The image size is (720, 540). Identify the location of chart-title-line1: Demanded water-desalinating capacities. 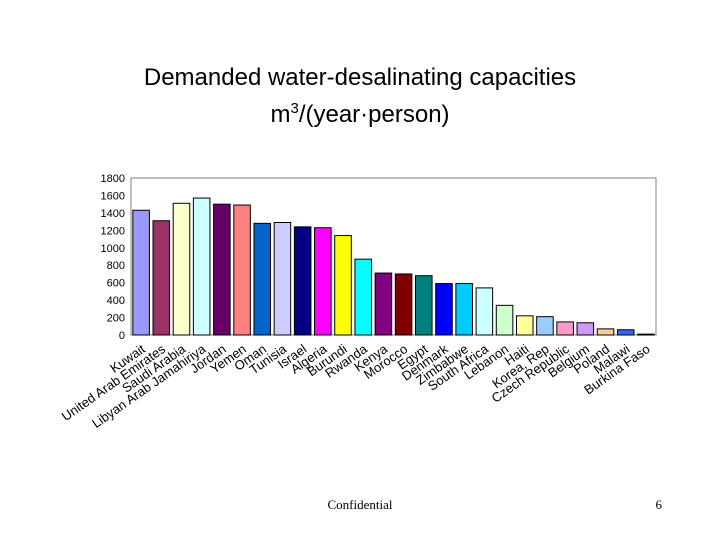
(360, 77).